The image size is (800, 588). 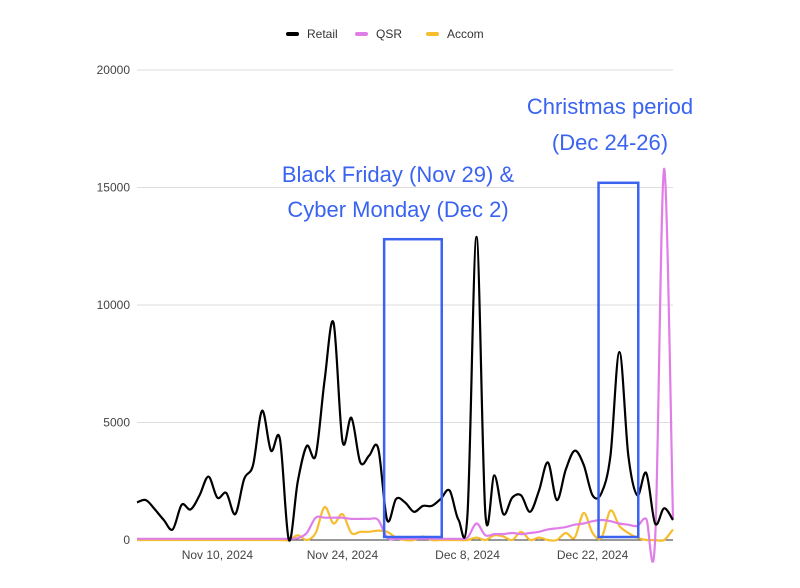 What do you see at coordinates (610, 106) in the screenshot?
I see `annotation-label: Christmas period` at bounding box center [610, 106].